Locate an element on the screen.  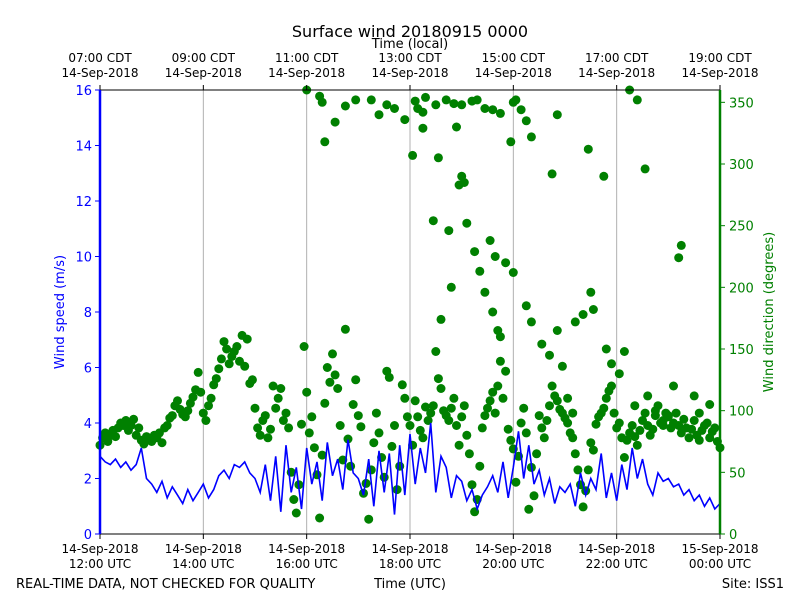
right-tick-label: 100 is located at coordinates (741, 412).